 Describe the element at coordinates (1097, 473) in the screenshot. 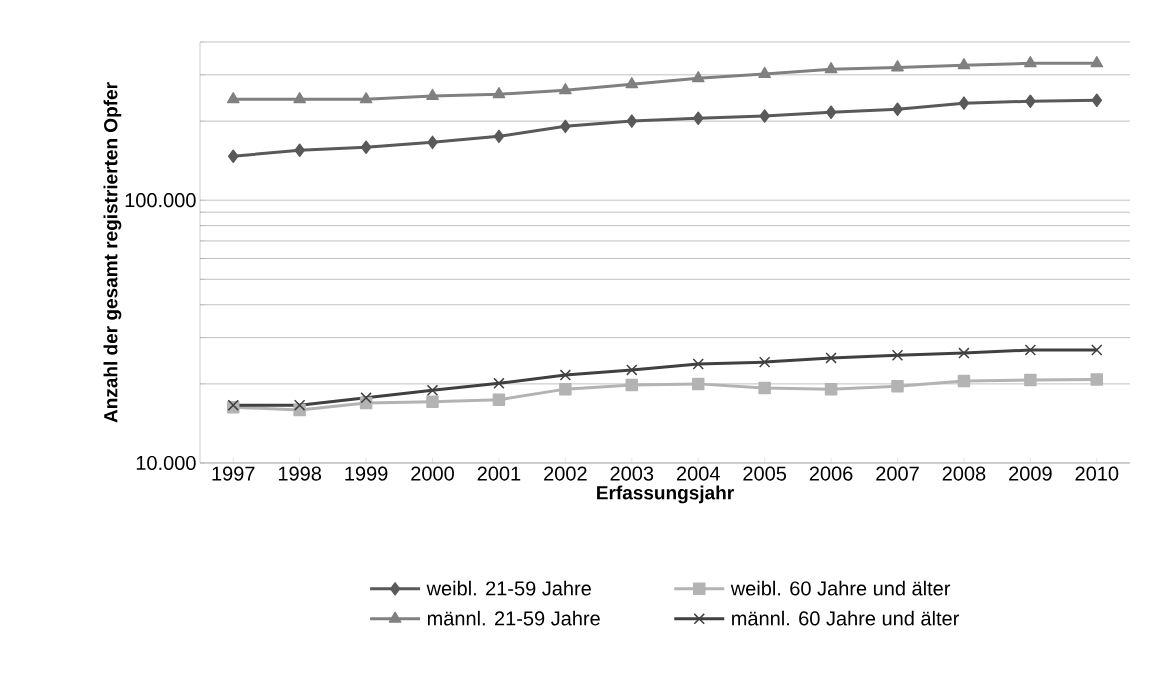

I see `x-tick-label: 2010` at that location.